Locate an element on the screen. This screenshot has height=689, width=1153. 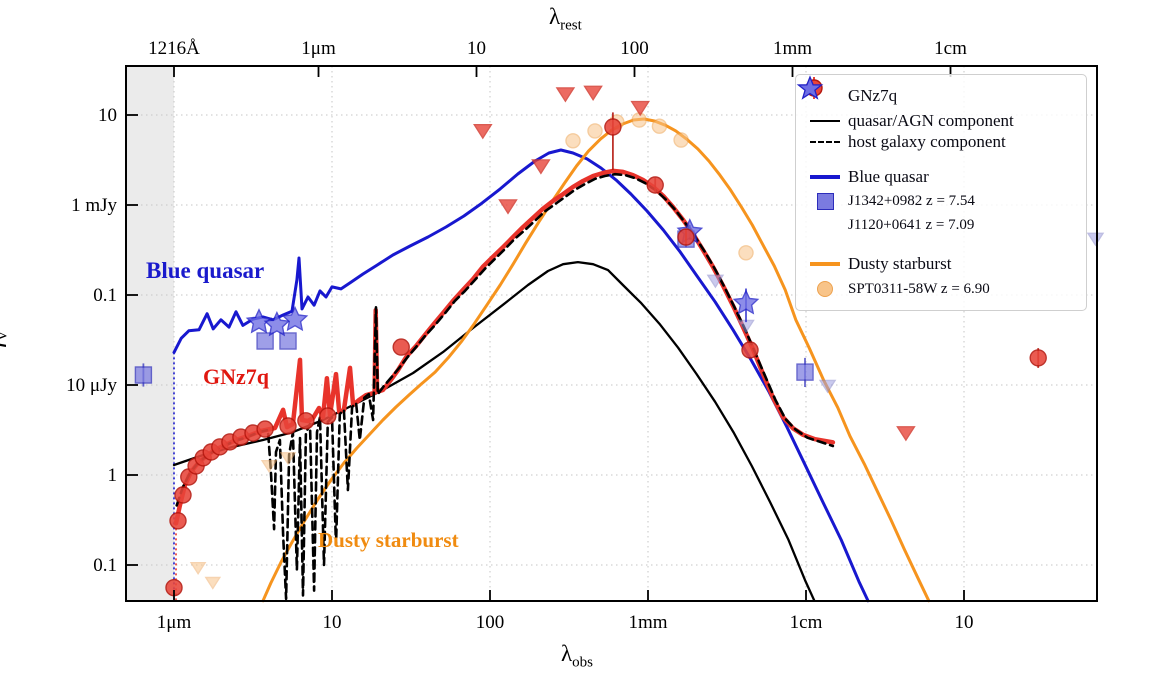
legend-row-spt0311: SPT0311-58W z = 6.90 is located at coordinates (940, 289).